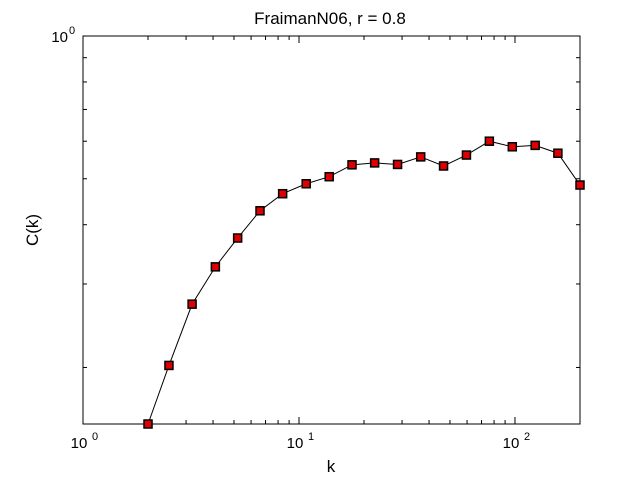  What do you see at coordinates (59, 37) in the screenshot?
I see `y-tick-label: 10` at bounding box center [59, 37].